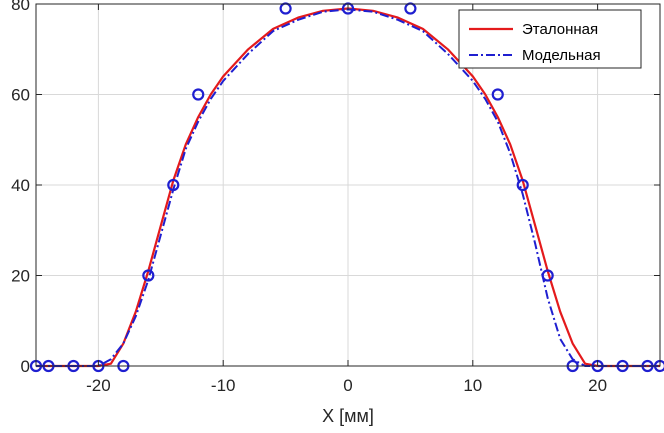 The width and height of the screenshot is (664, 433). Describe the element at coordinates (20, 95) in the screenshot. I see `y-tick-label: 60` at that location.